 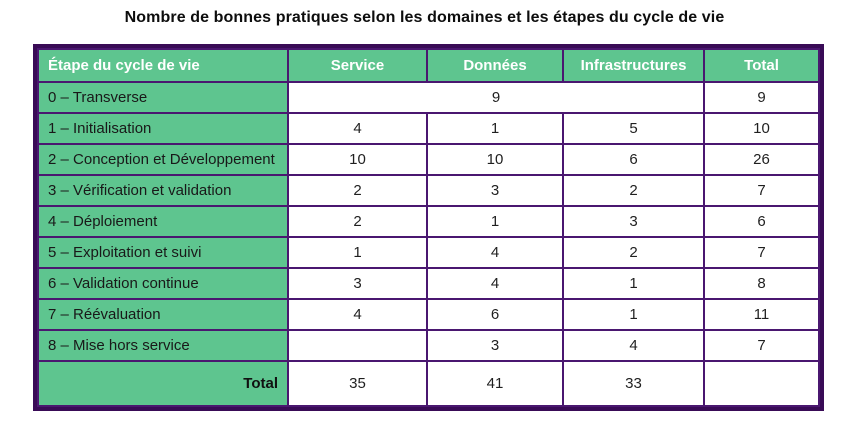 What do you see at coordinates (163, 97) in the screenshot?
I see `row-label: 0 – Transverse` at bounding box center [163, 97].